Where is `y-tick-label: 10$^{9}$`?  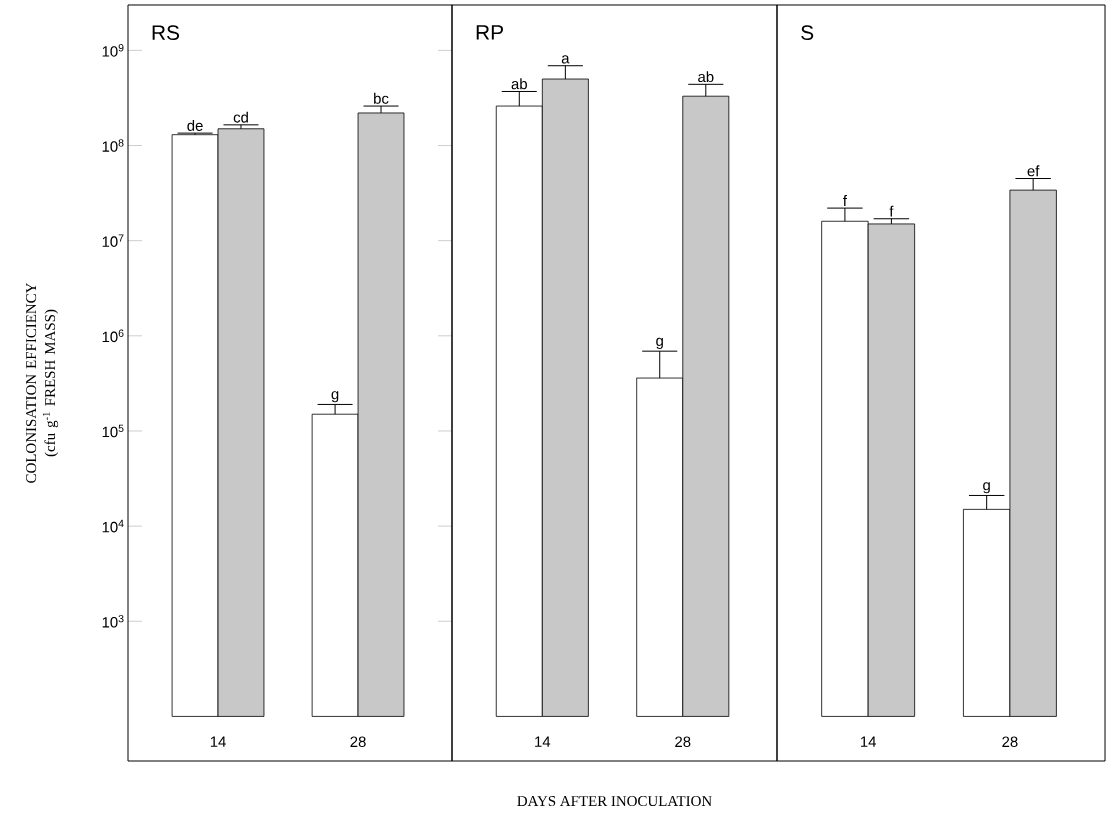
y-tick-label: 10$^{9}$ is located at coordinates (113, 50).